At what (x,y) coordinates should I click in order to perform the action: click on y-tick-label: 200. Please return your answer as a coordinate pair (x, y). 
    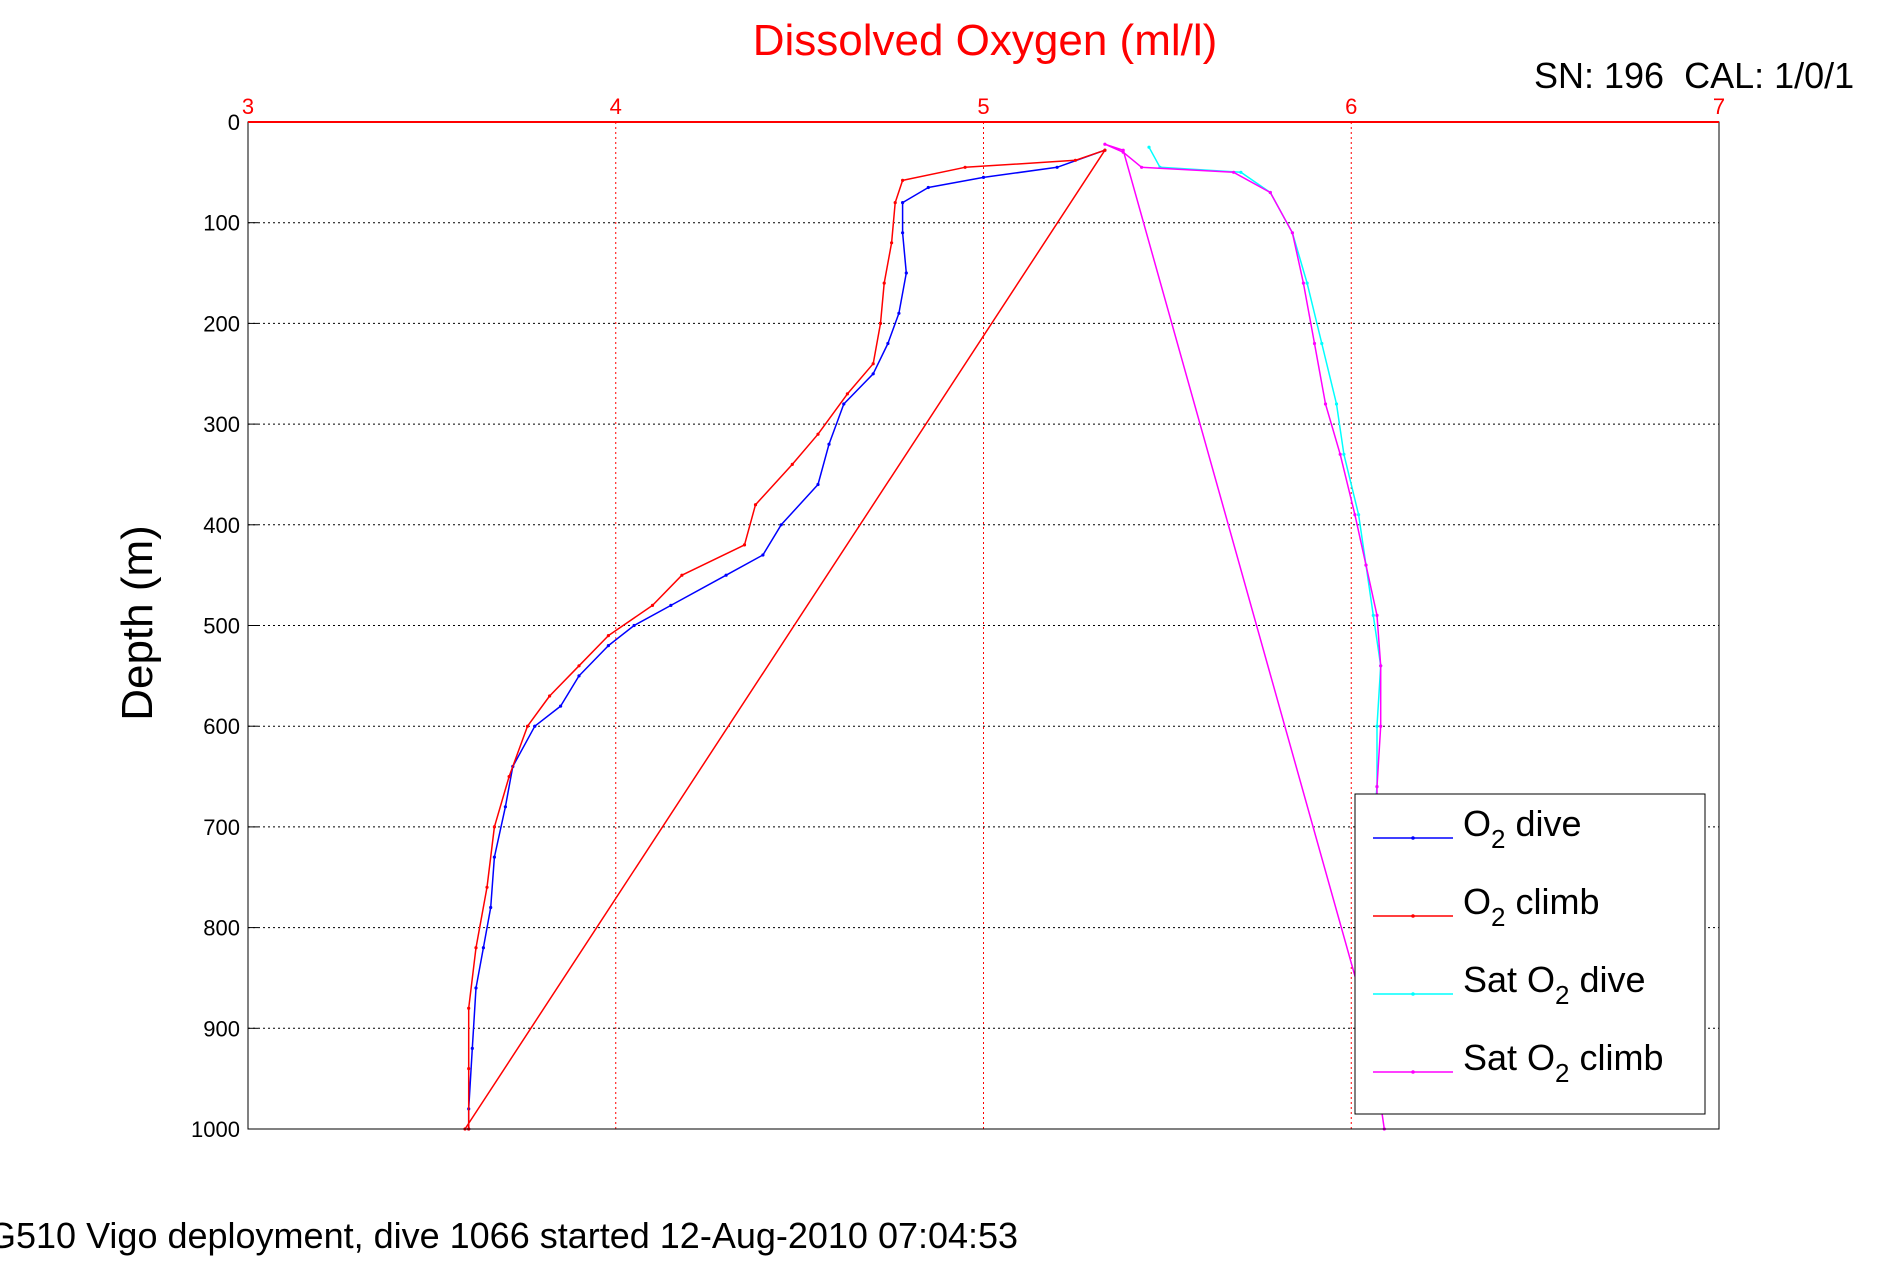
    Looking at the image, I should click on (221, 323).